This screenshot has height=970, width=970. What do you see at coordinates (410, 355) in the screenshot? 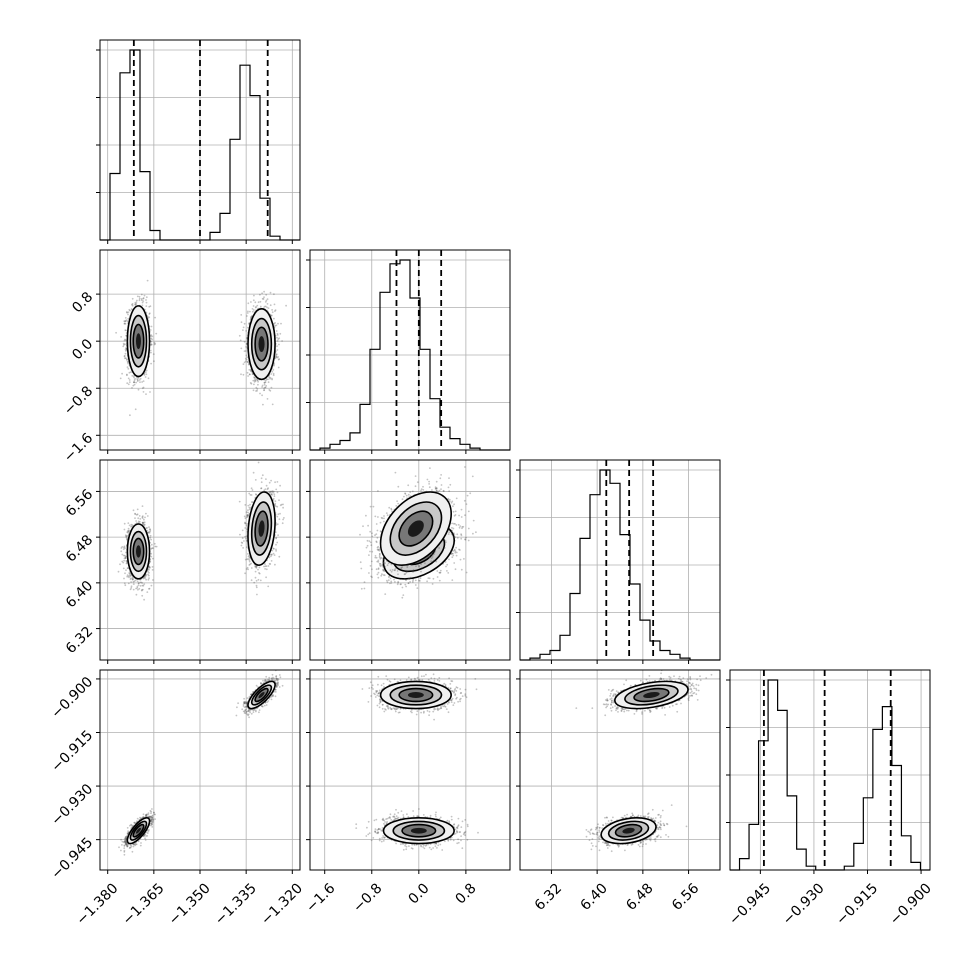
I see `hist-step-line` at bounding box center [410, 355].